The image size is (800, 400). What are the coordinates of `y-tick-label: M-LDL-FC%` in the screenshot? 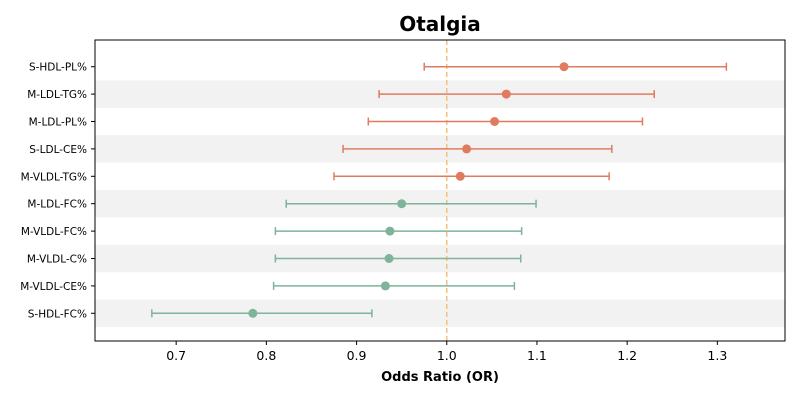 It's located at (57, 205).